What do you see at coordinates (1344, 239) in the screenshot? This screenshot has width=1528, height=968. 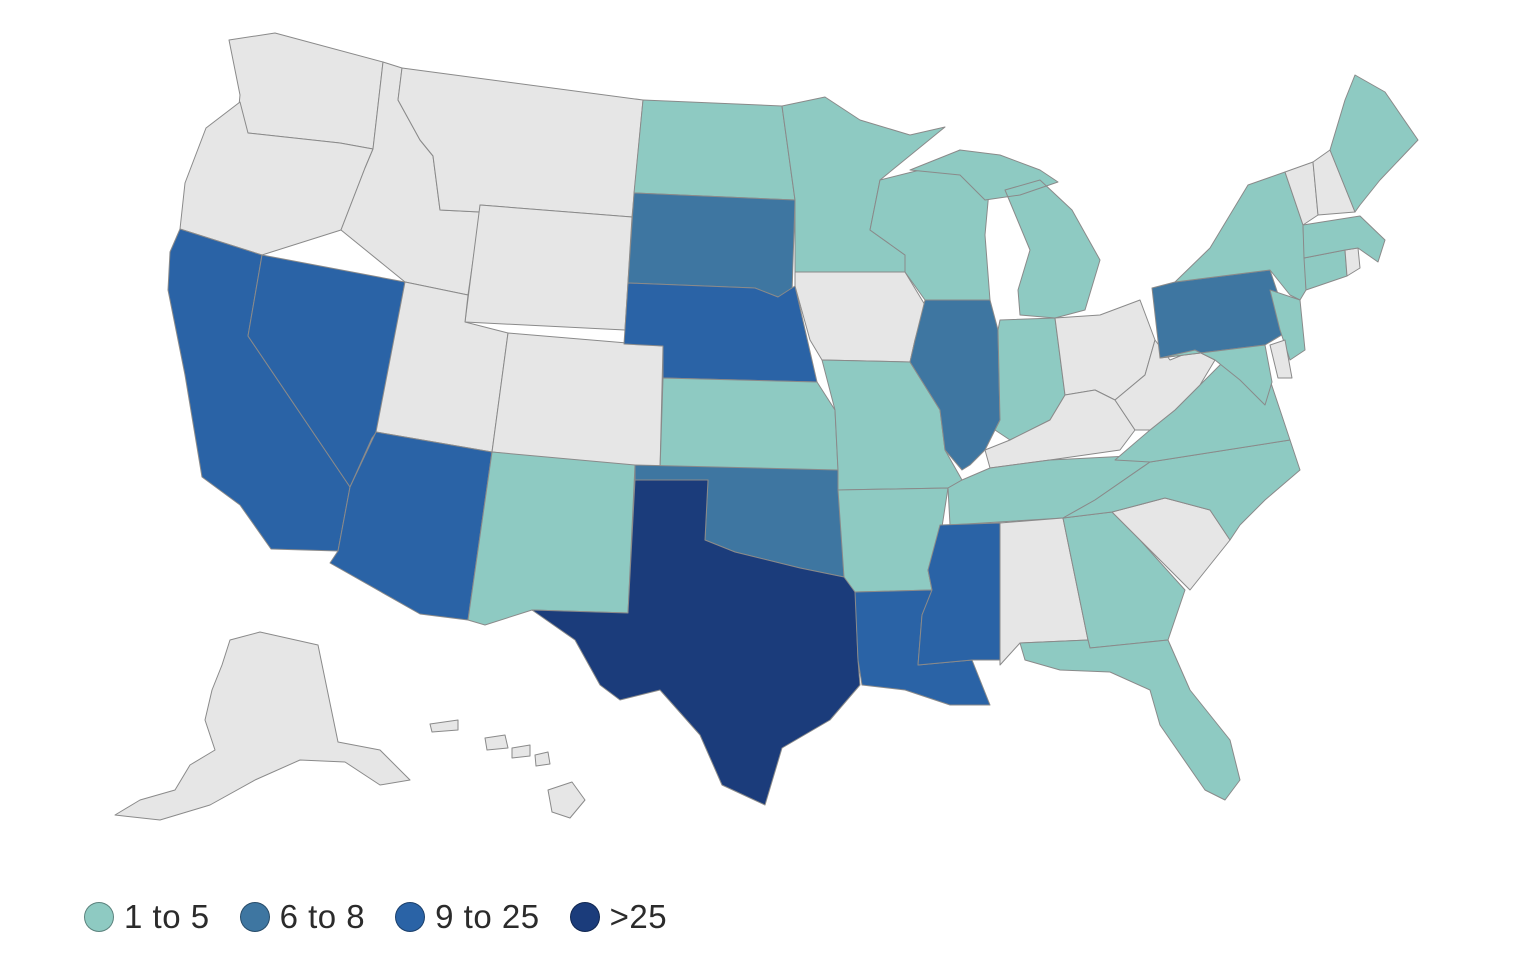 I see `state-ma` at bounding box center [1344, 239].